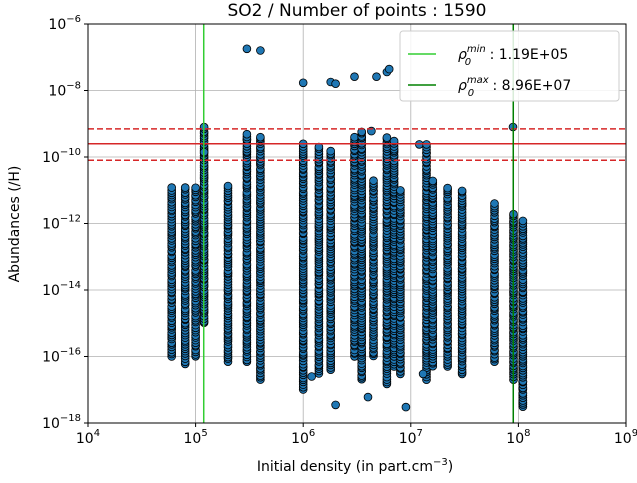  Describe the element at coordinates (61, 156) in the screenshot. I see `y-tick-label: 10⁻¹⁰` at that location.